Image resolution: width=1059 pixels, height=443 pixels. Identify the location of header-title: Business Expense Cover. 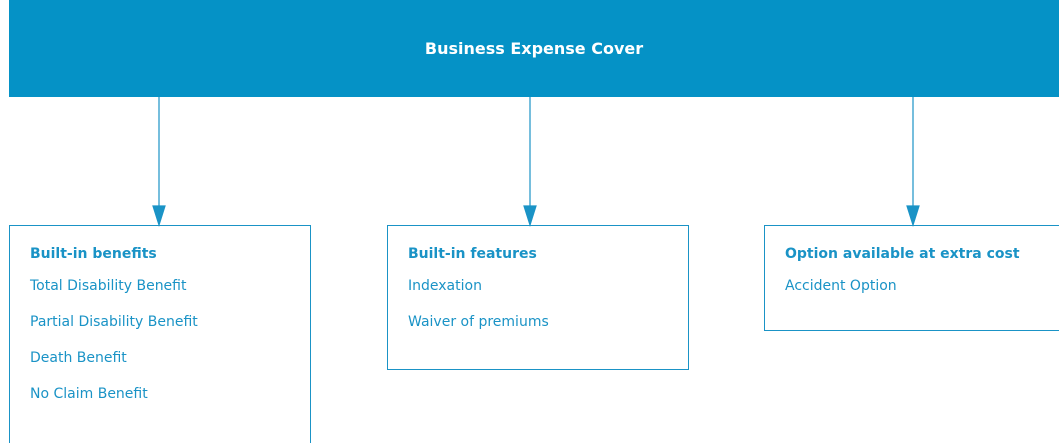
(534, 48).